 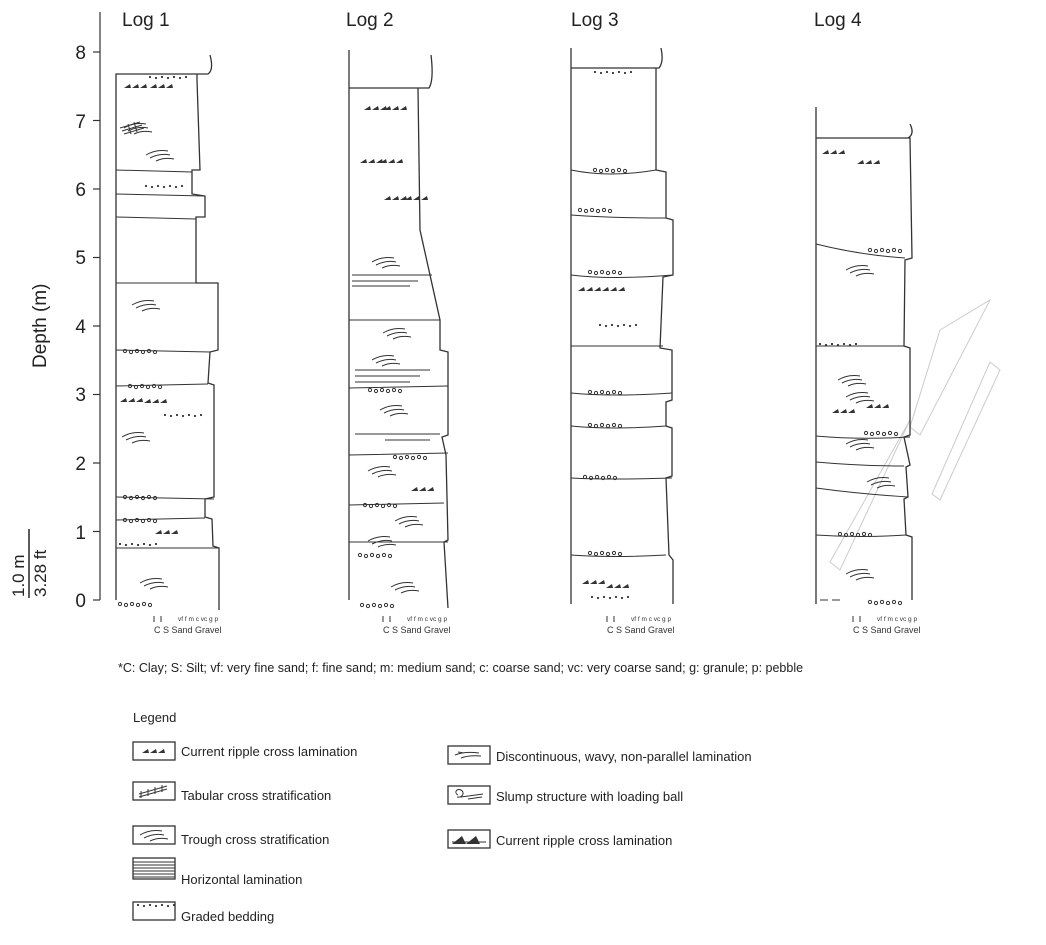 What do you see at coordinates (80, 53) in the screenshot?
I see `depth-tick-label: 8` at bounding box center [80, 53].